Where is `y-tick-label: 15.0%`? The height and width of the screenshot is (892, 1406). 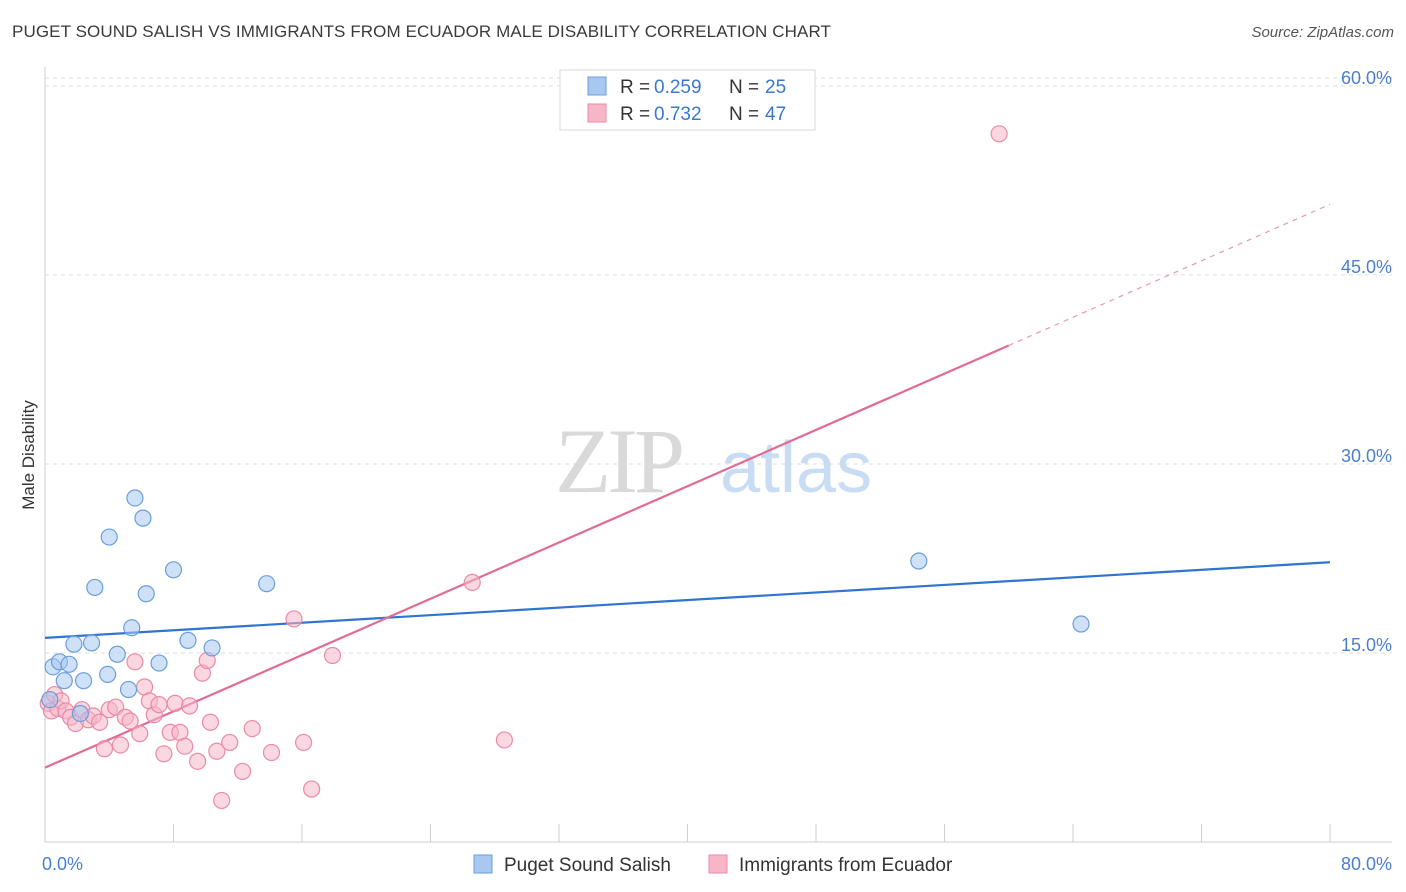 y-tick-label: 15.0% is located at coordinates (1366, 645).